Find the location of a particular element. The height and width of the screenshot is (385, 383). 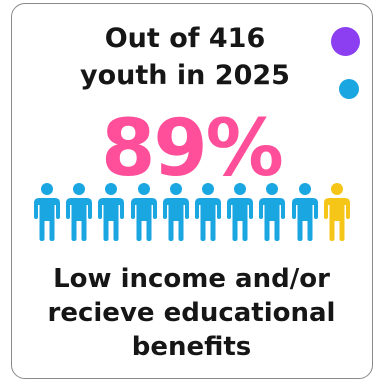

purple-dot-decoration is located at coordinates (345, 41).